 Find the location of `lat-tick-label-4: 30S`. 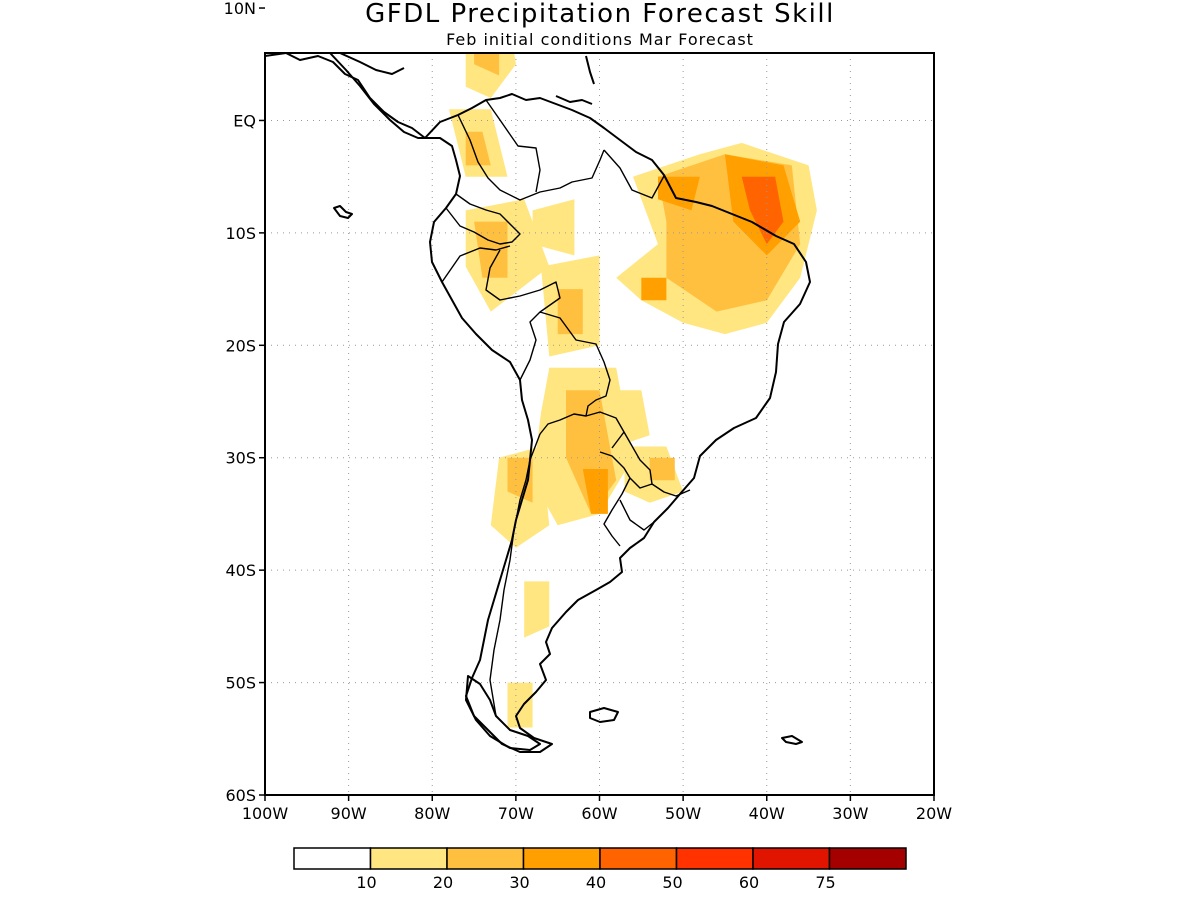

lat-tick-label-4: 30S is located at coordinates (240, 458).